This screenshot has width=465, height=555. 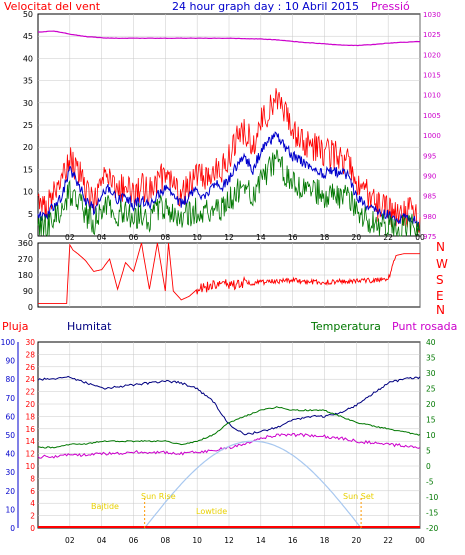 What do you see at coordinates (253, 484) in the screenshot?
I see `bottom-series-solar` at bounding box center [253, 484].